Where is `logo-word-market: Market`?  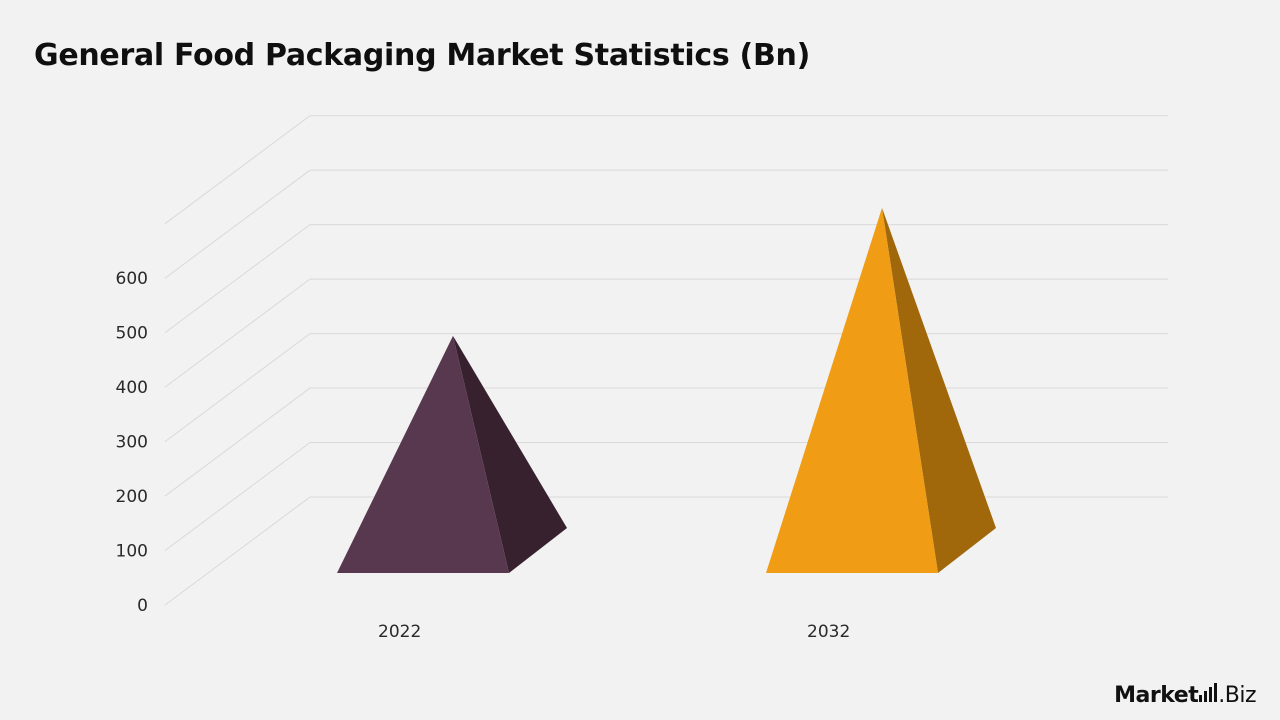
logo-word-market: Market is located at coordinates (1156, 695).